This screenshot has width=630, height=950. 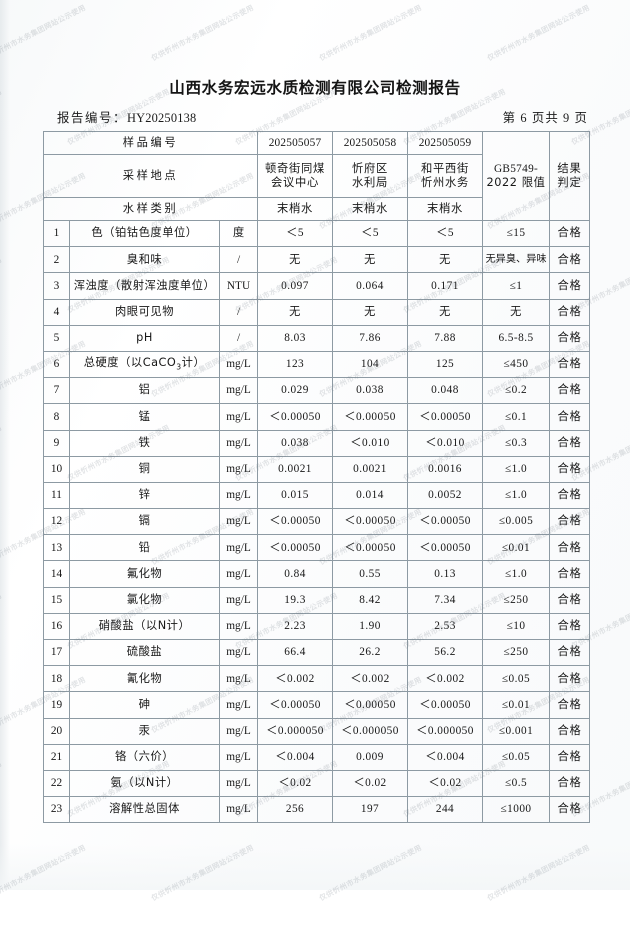 I want to click on parameter-name: 色（铂钴色度单位）, so click(x=144, y=233).